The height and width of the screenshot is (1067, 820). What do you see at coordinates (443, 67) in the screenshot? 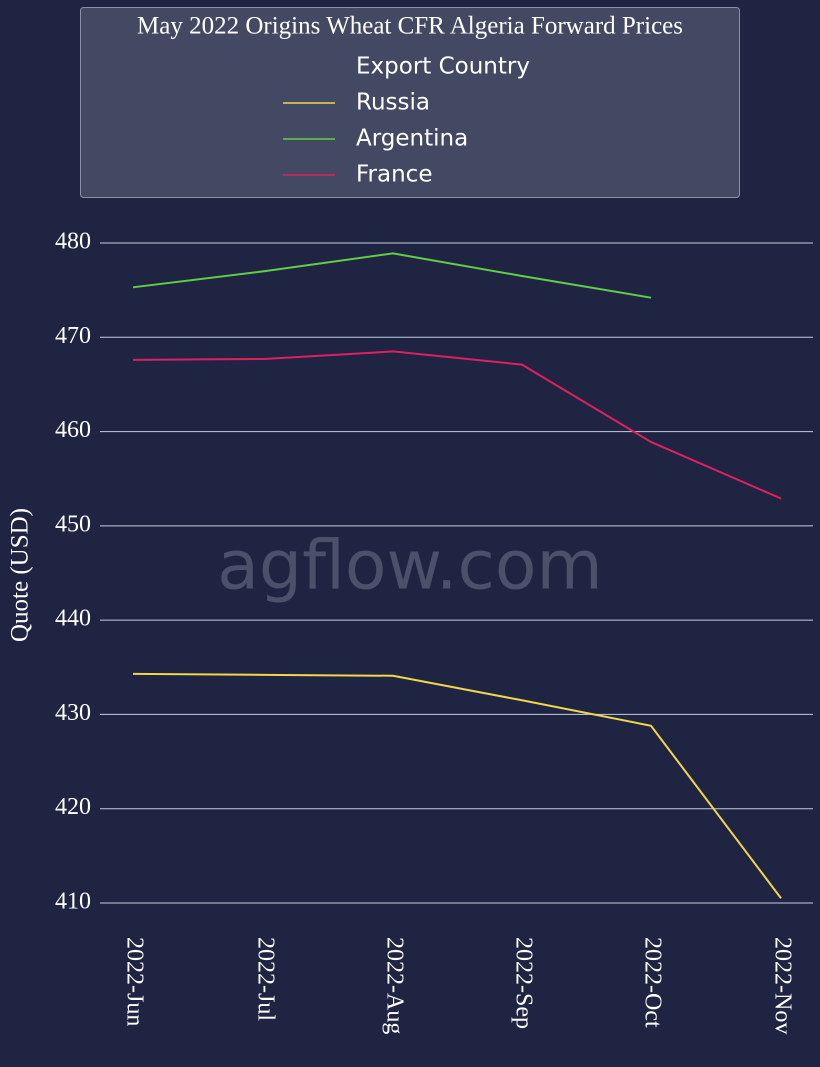
I see `legend-title: Export Country` at bounding box center [443, 67].